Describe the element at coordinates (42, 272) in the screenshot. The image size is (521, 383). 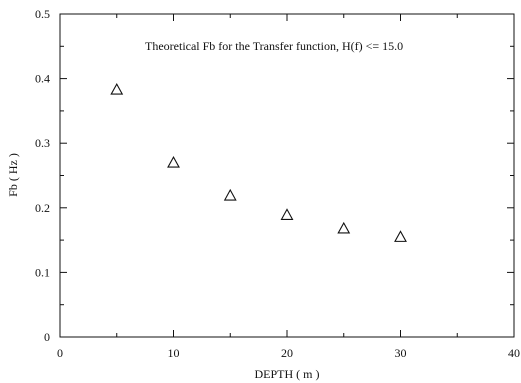
I see `y-tick-label: 0.1` at that location.